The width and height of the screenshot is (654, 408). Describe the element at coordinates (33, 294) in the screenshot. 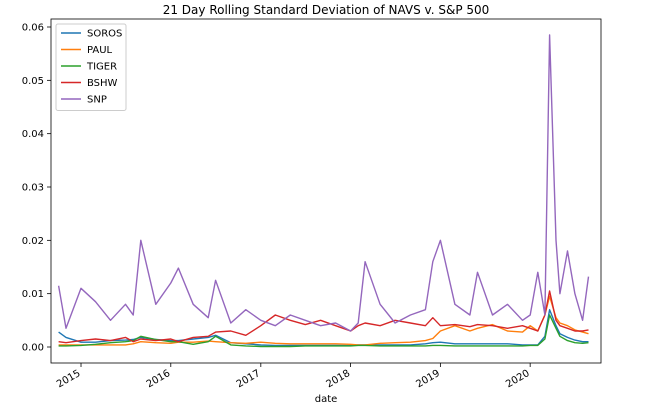

I see `y-tick-label: 0.01` at that location.